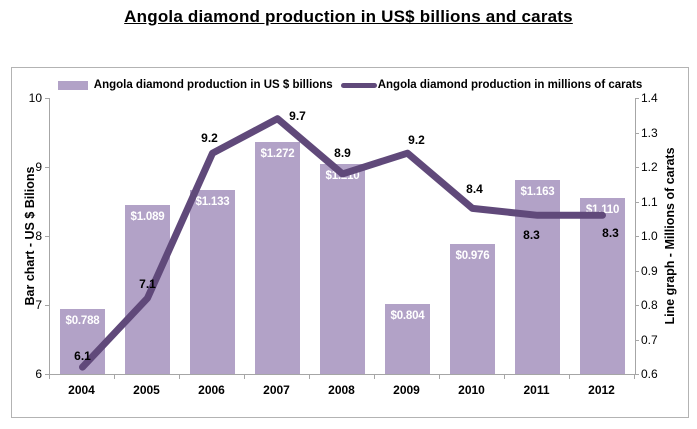 This screenshot has width=697, height=429. What do you see at coordinates (472, 256) in the screenshot?
I see `bar-value-label-2010: $0.976` at bounding box center [472, 256].